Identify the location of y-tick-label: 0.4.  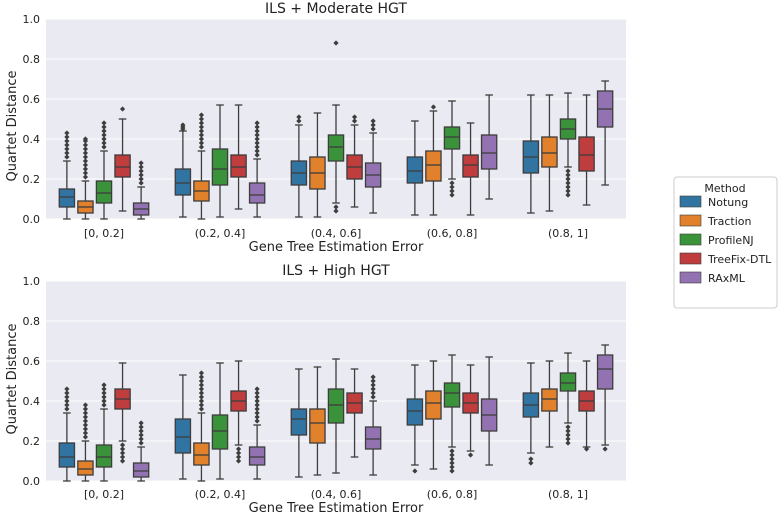
(32, 139).